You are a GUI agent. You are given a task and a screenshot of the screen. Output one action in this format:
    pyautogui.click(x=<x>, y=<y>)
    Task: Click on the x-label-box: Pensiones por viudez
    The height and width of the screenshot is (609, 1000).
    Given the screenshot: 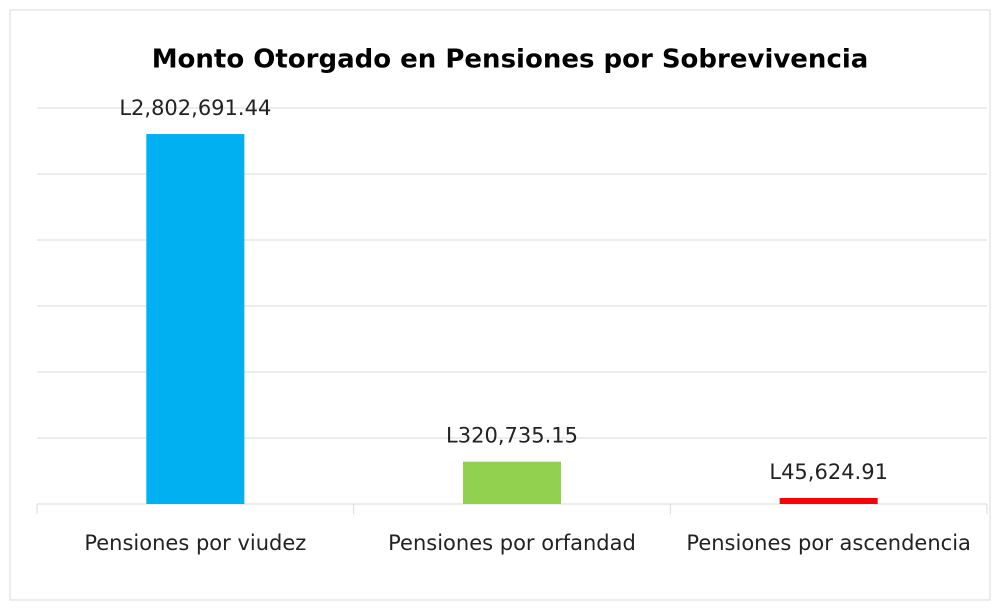 What is the action you would take?
    pyautogui.click(x=195, y=543)
    